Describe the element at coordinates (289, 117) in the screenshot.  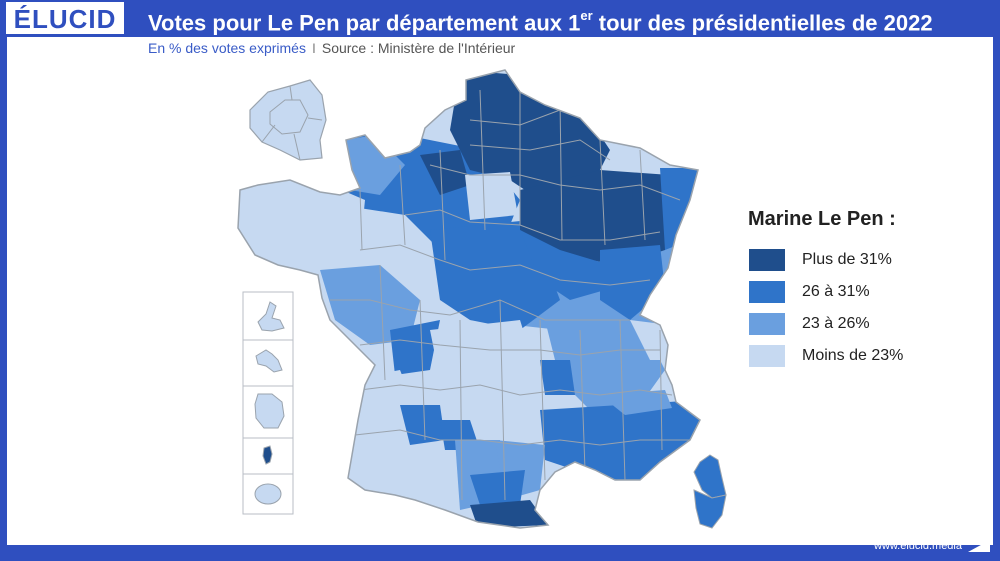
I see `paris-inset-inner-ring` at that location.